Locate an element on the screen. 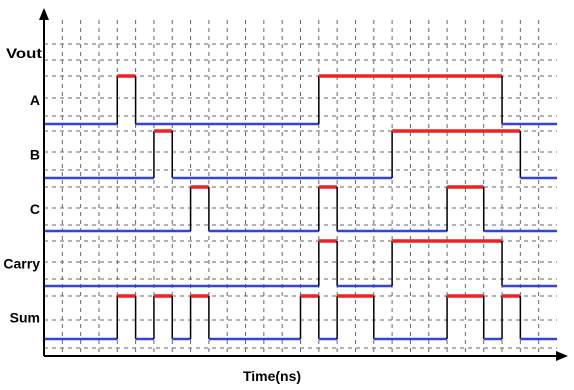 The height and width of the screenshot is (390, 574). y-axis-arrow-icon is located at coordinates (44, 14).